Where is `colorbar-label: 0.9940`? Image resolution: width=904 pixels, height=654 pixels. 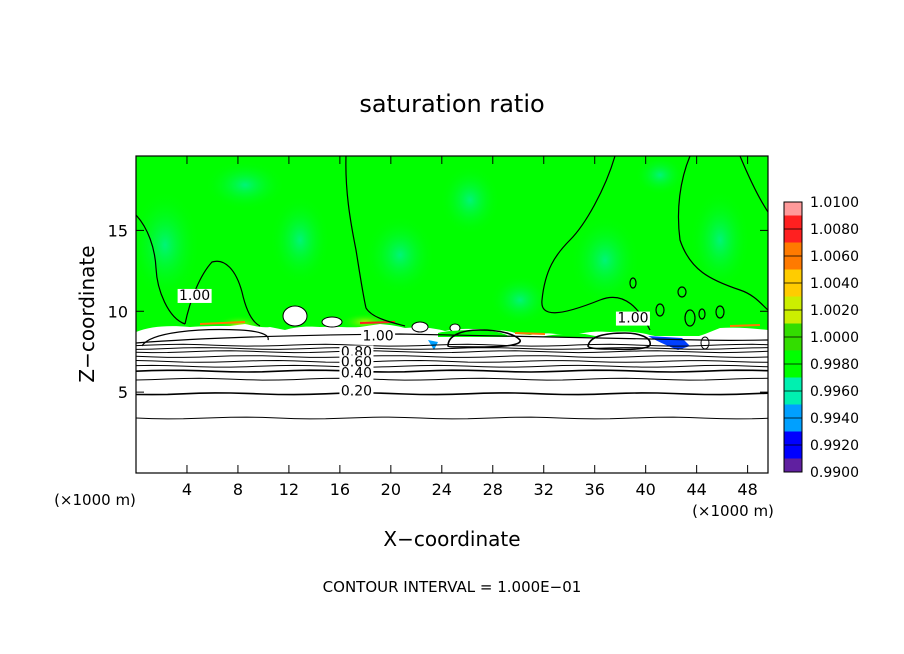
colorbar-label: 0.9940 is located at coordinates (834, 419).